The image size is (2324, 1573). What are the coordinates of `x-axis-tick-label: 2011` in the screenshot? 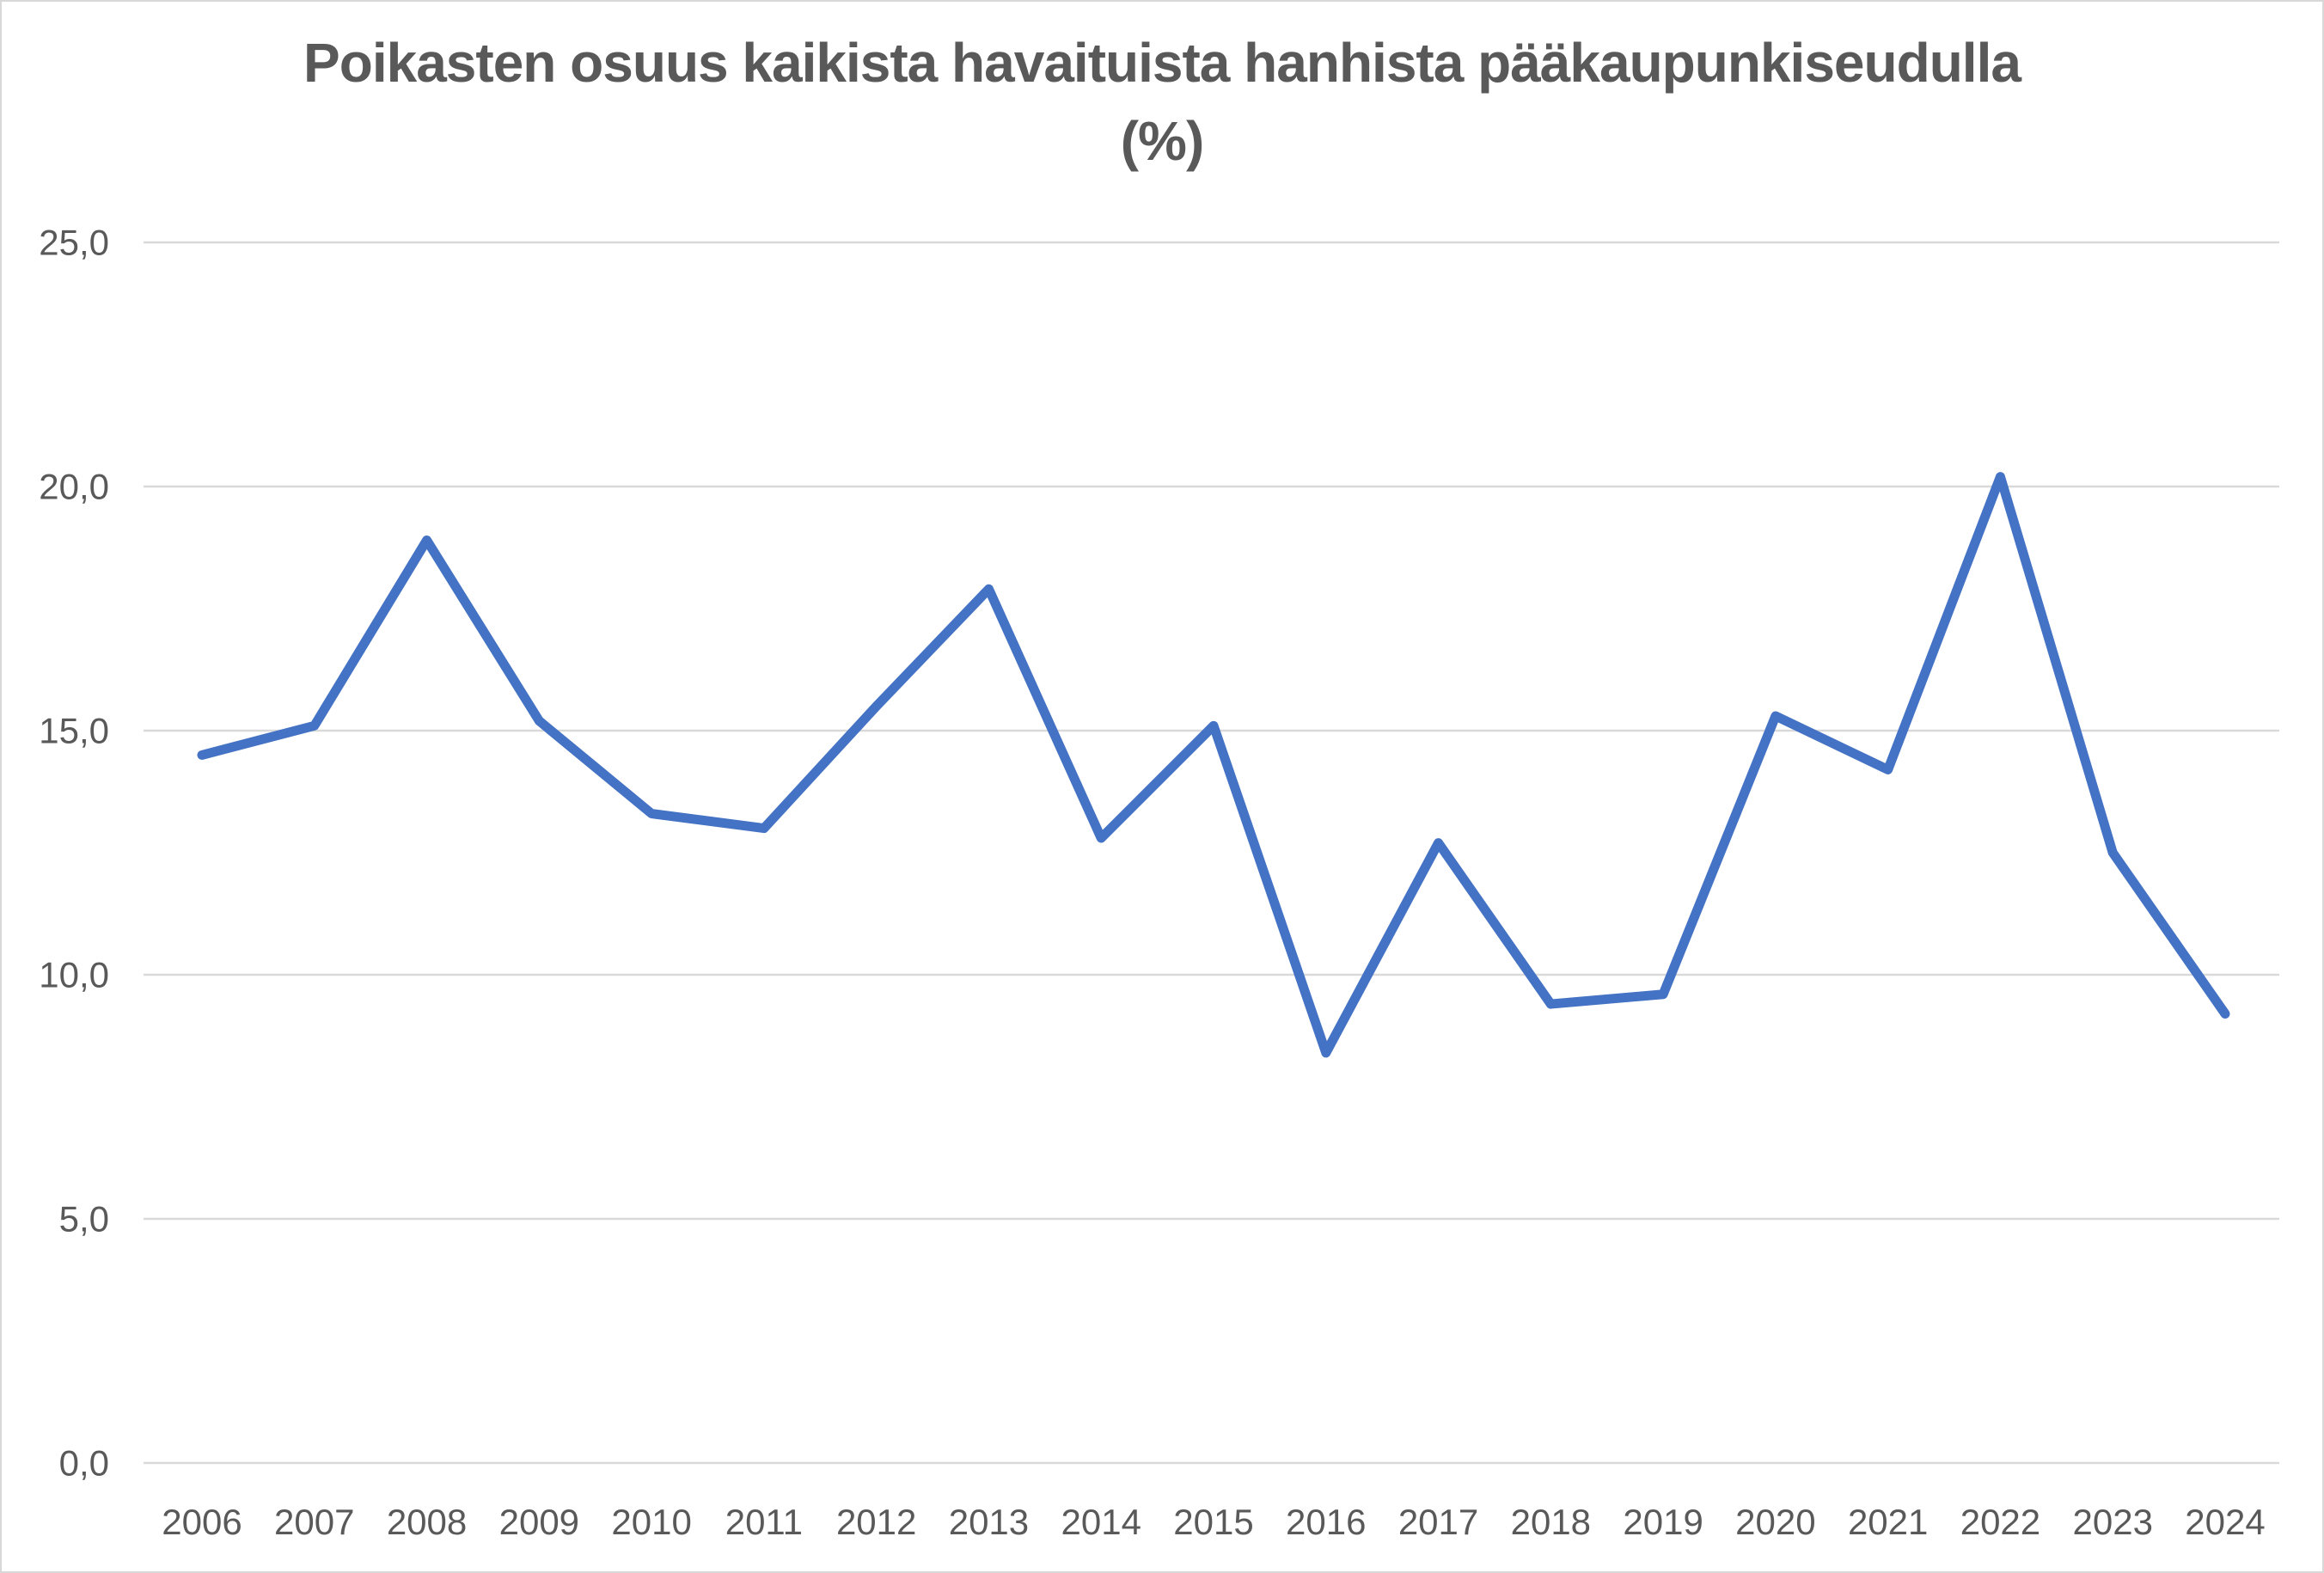 It's located at (764, 1522).